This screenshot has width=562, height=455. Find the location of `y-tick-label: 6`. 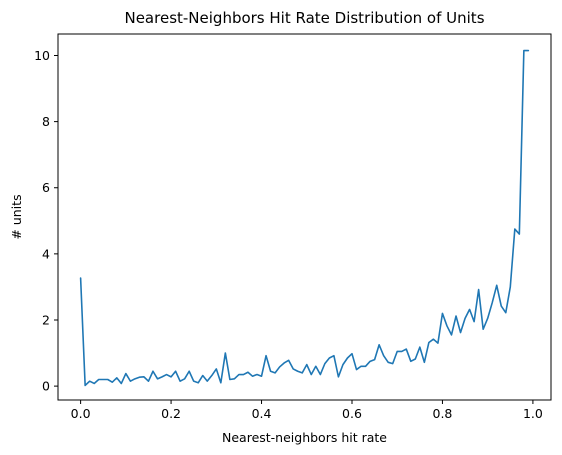

y-tick-label: 6 is located at coordinates (46, 187).